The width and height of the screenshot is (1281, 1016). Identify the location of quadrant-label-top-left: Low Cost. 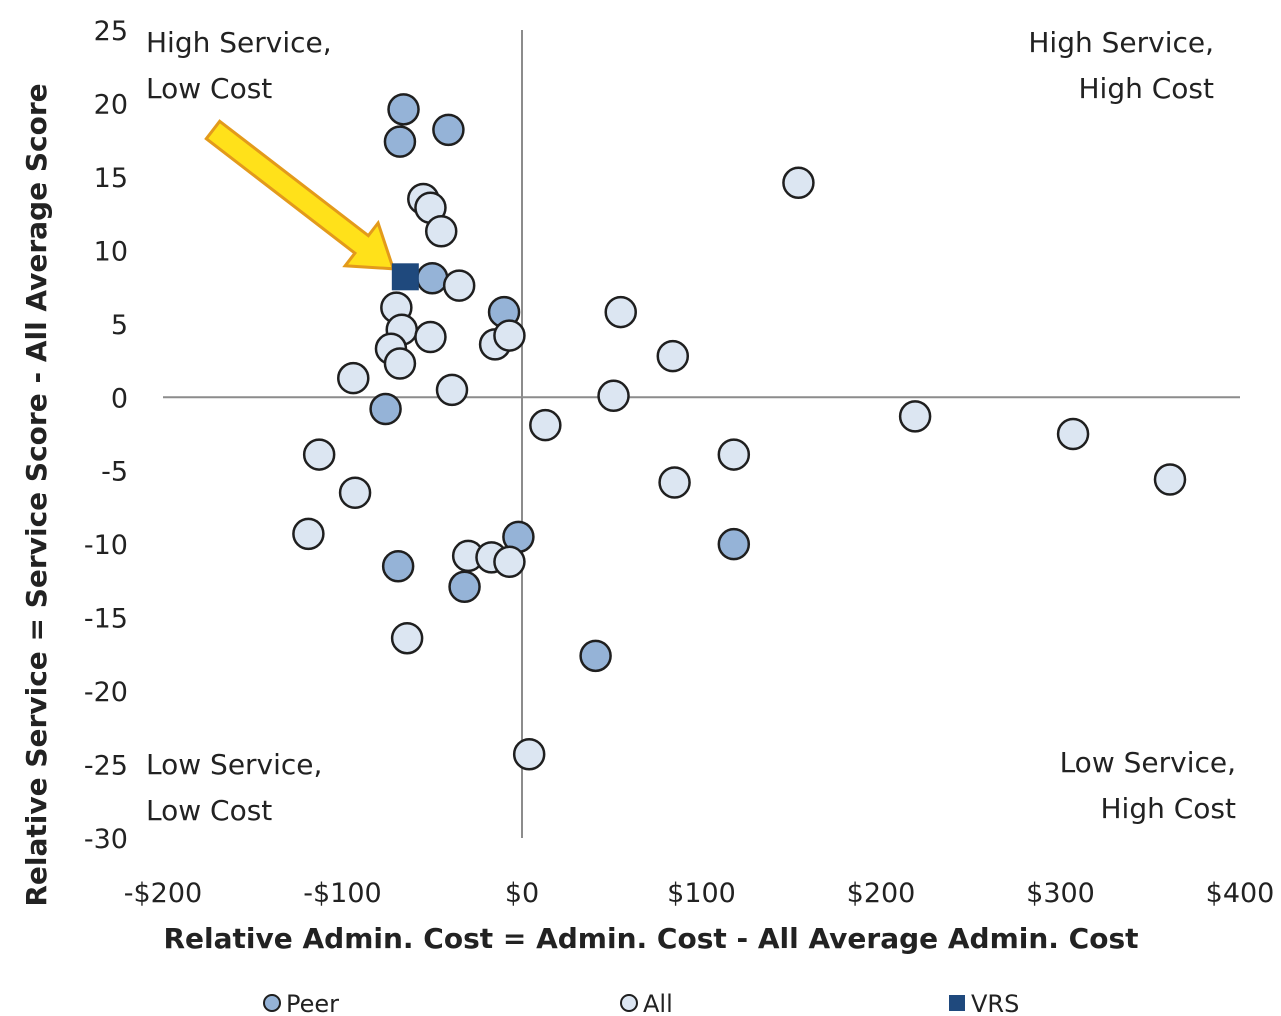
(209, 88).